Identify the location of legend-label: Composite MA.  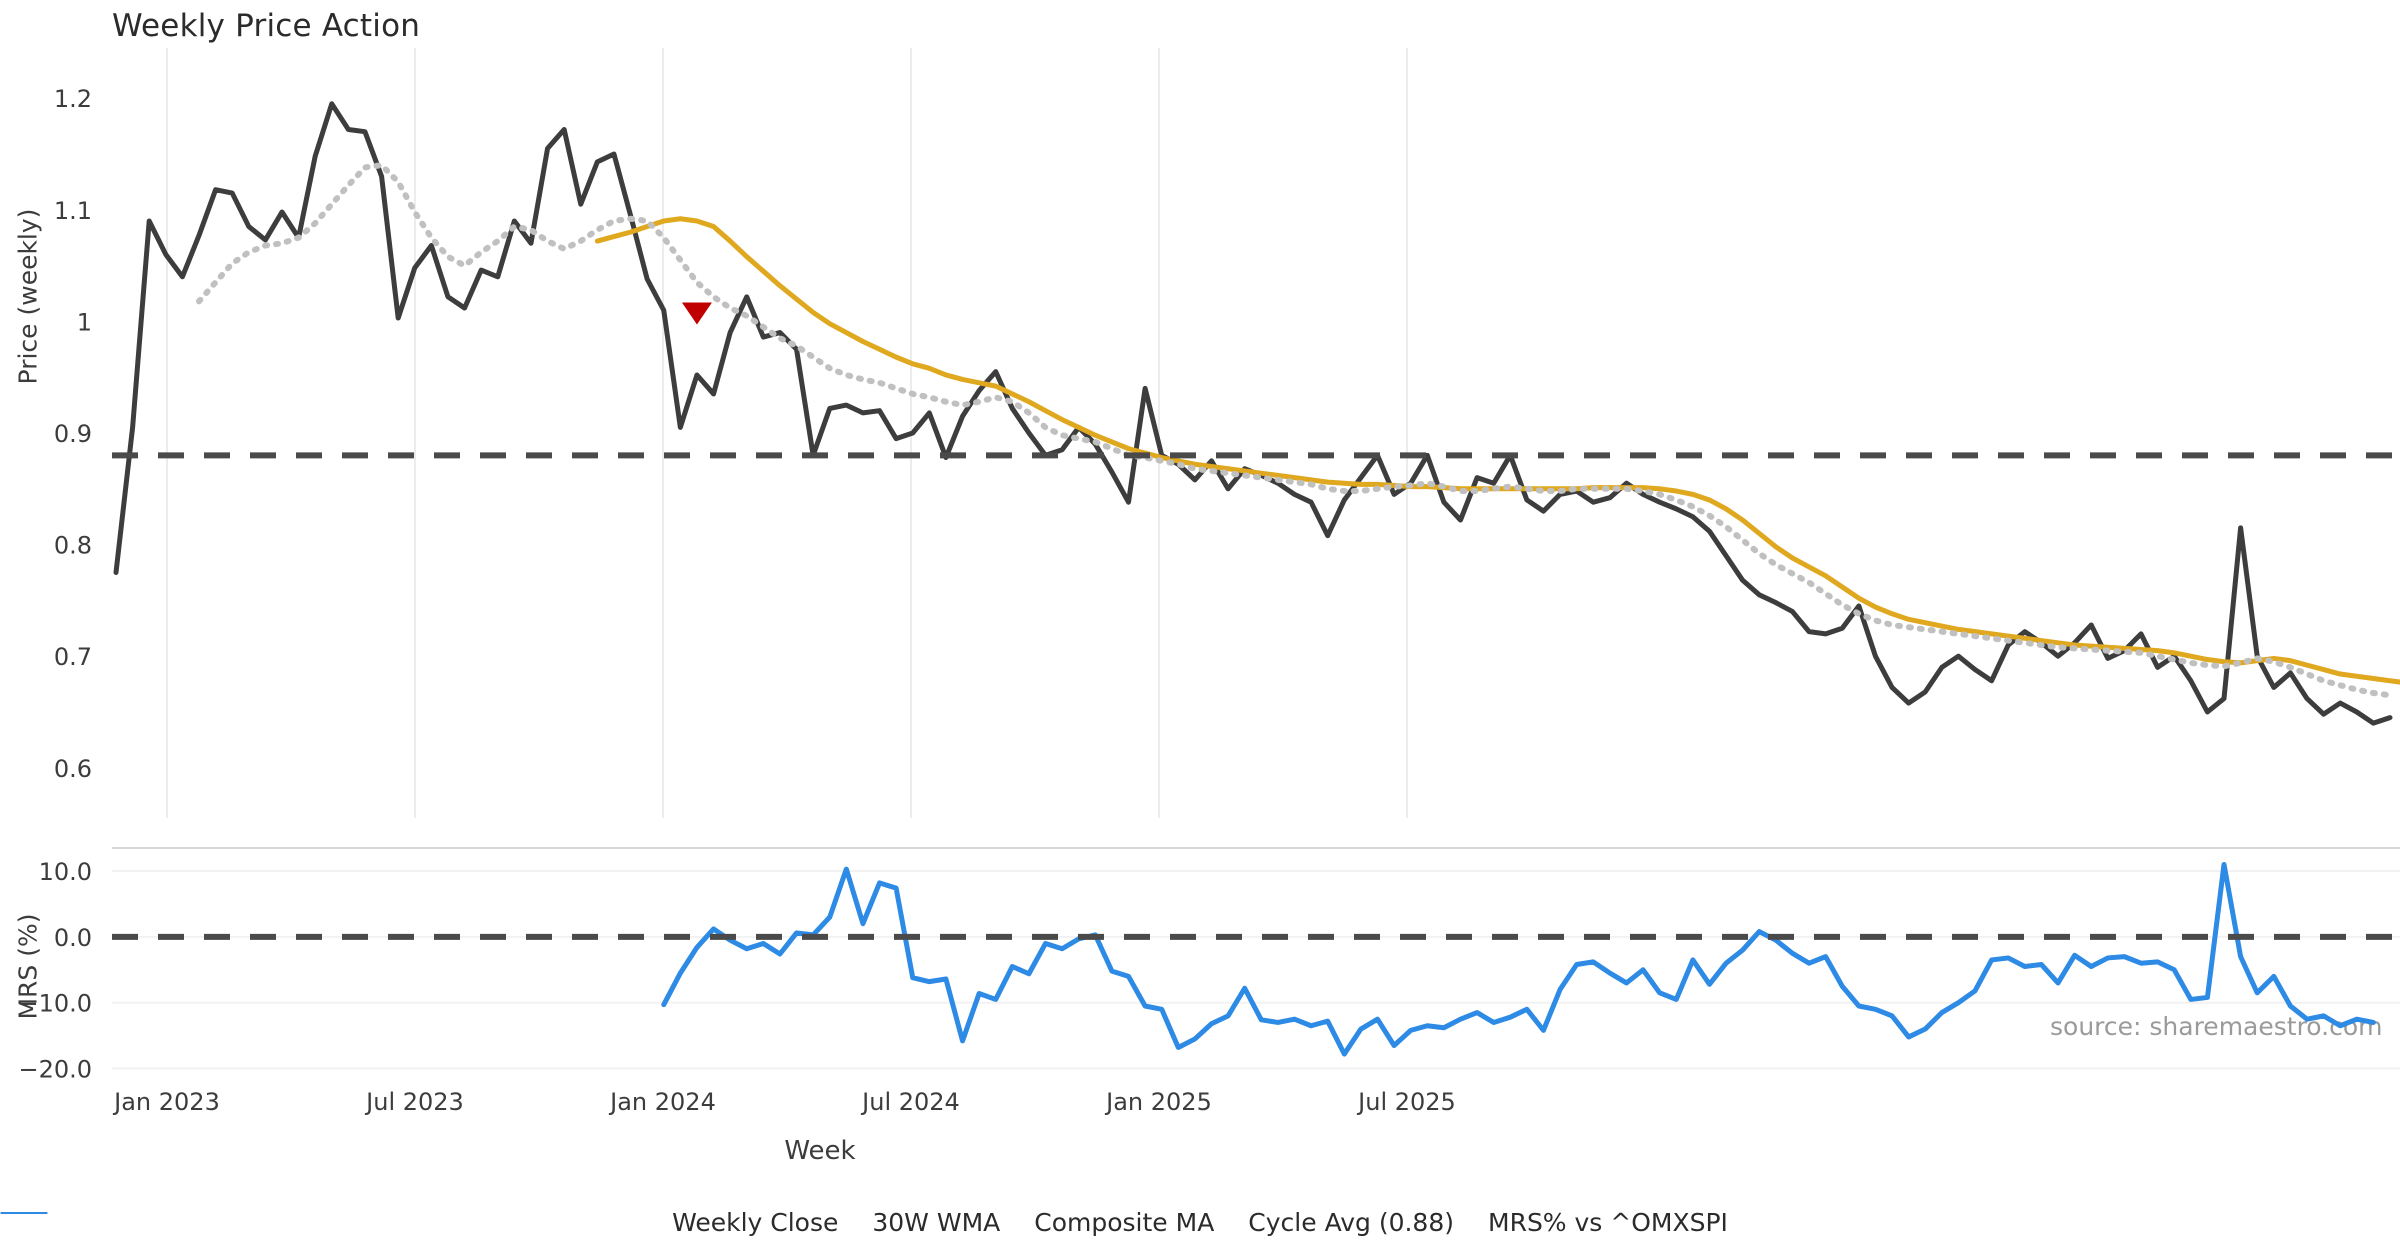
(1124, 1222).